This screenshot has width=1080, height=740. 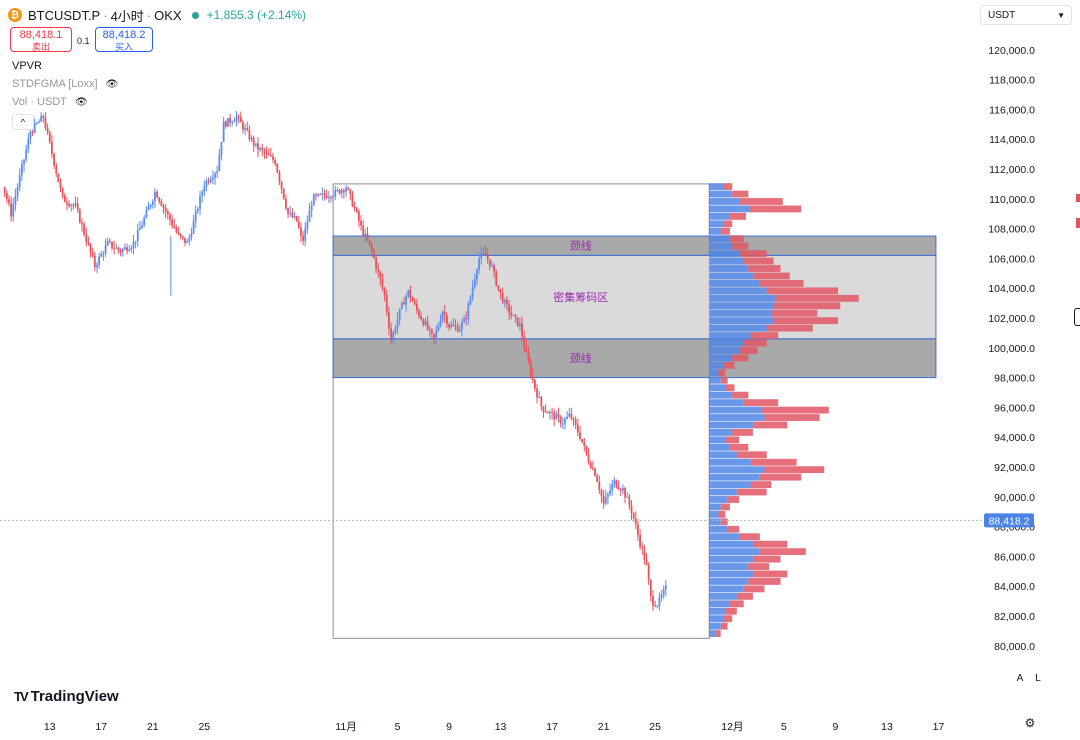 I want to click on symbol-name: BTCUSDT.P, so click(x=64, y=15).